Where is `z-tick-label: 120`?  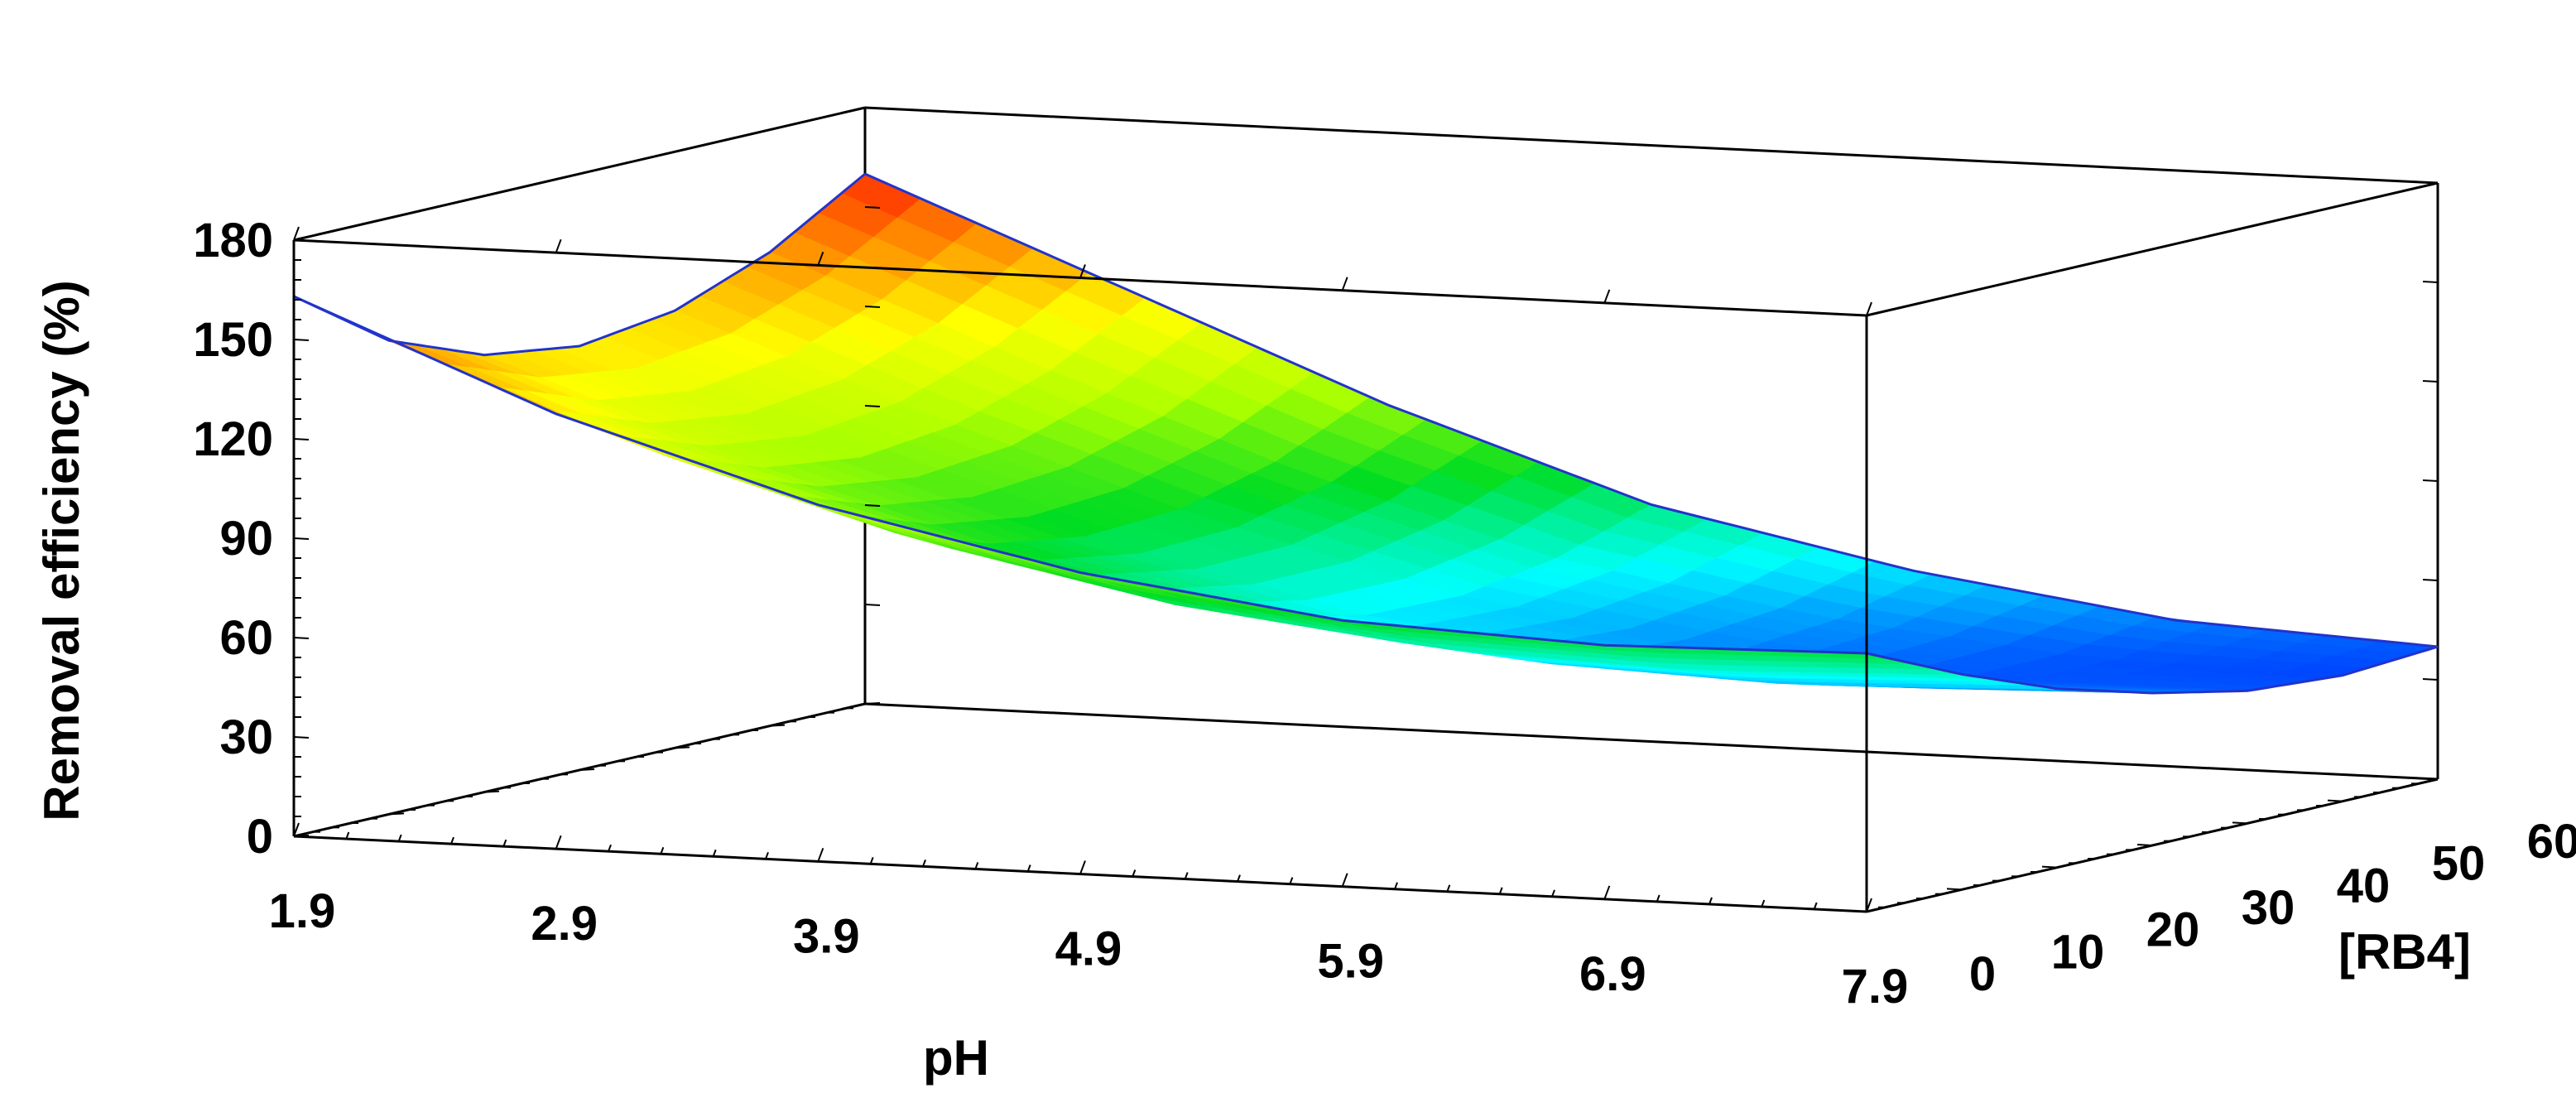
z-tick-label: 120 is located at coordinates (233, 439).